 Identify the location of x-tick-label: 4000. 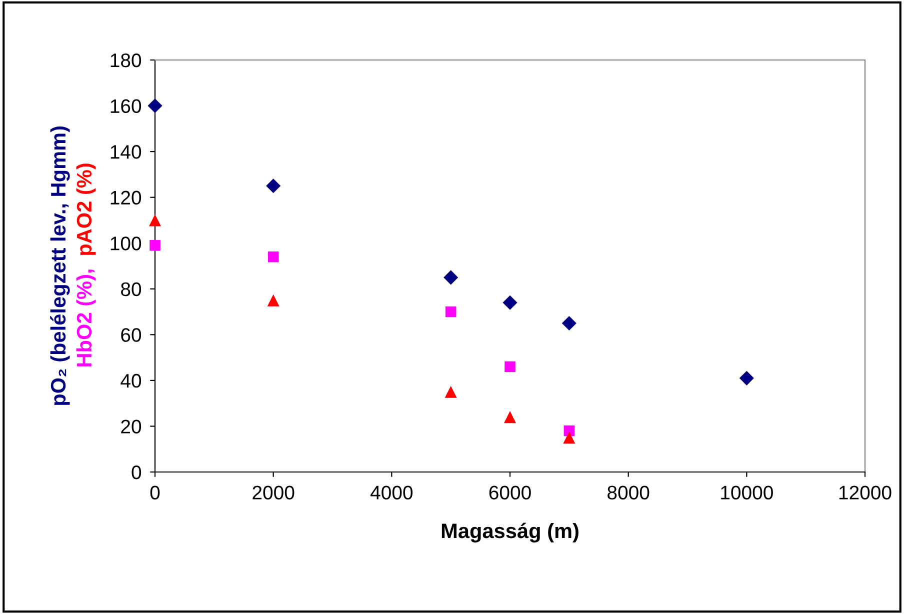
(391, 493).